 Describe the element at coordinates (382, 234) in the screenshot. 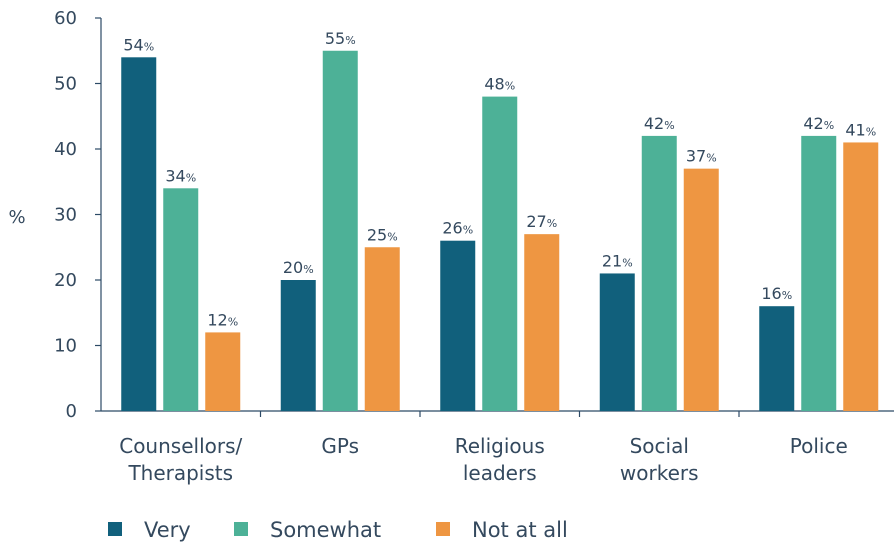

I see `data-label: 25%` at that location.